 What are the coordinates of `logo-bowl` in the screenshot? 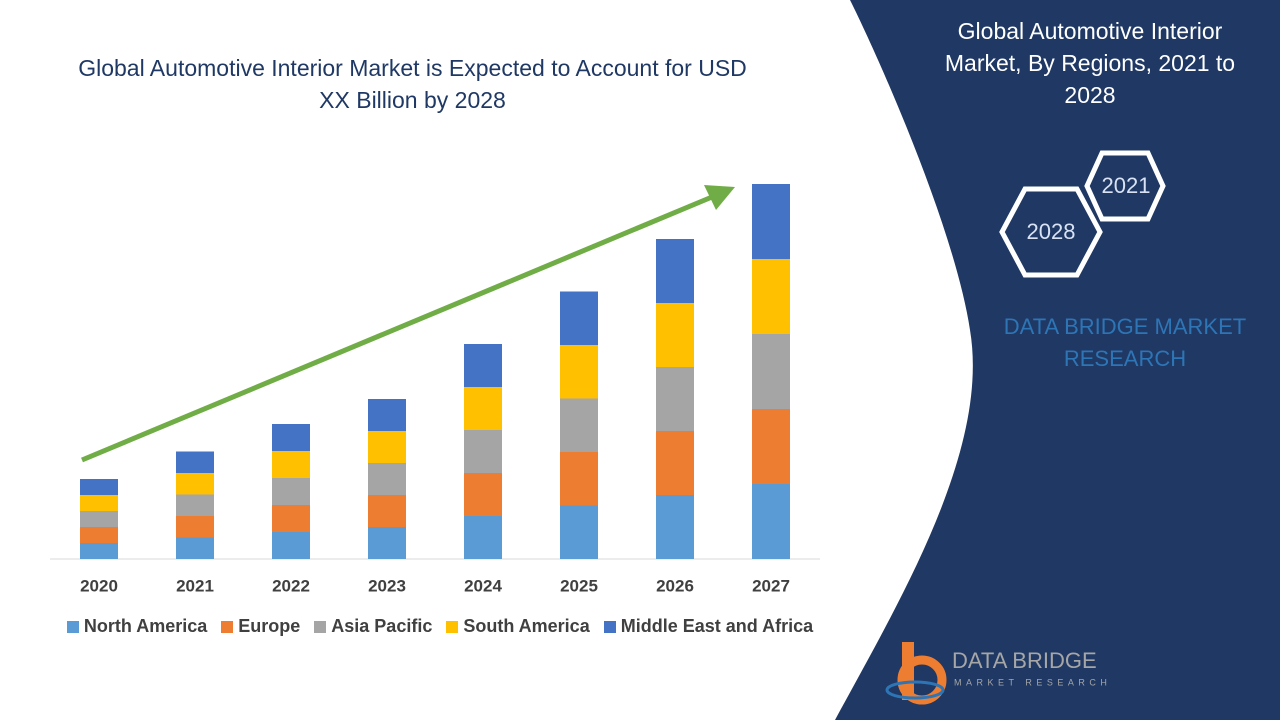 It's located at (922, 680).